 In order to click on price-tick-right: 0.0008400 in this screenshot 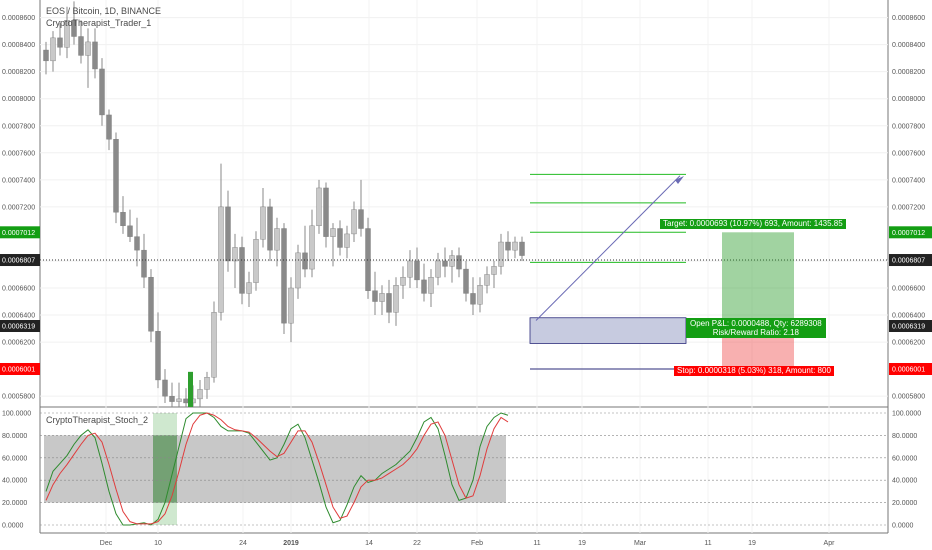, I will do `click(908, 45)`.